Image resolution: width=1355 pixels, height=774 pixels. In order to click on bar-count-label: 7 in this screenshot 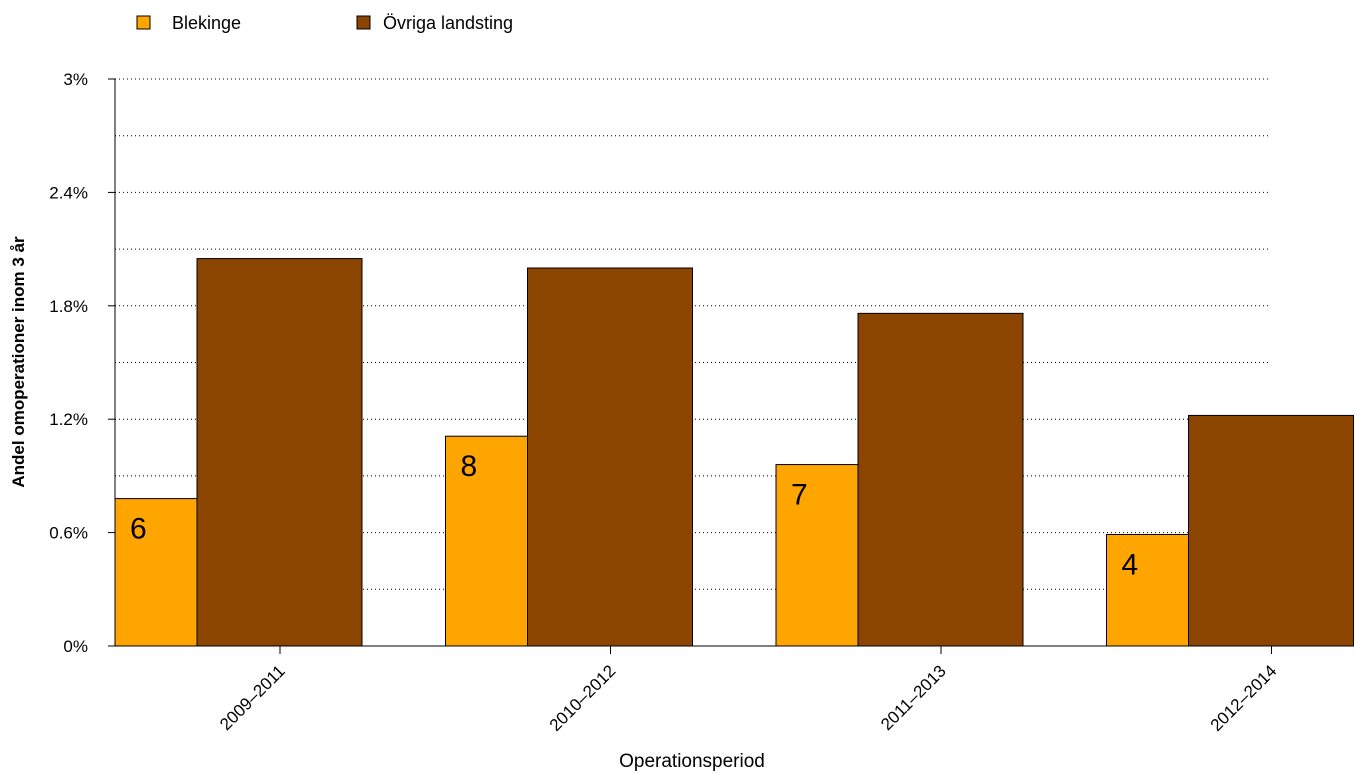, I will do `click(799, 495)`.